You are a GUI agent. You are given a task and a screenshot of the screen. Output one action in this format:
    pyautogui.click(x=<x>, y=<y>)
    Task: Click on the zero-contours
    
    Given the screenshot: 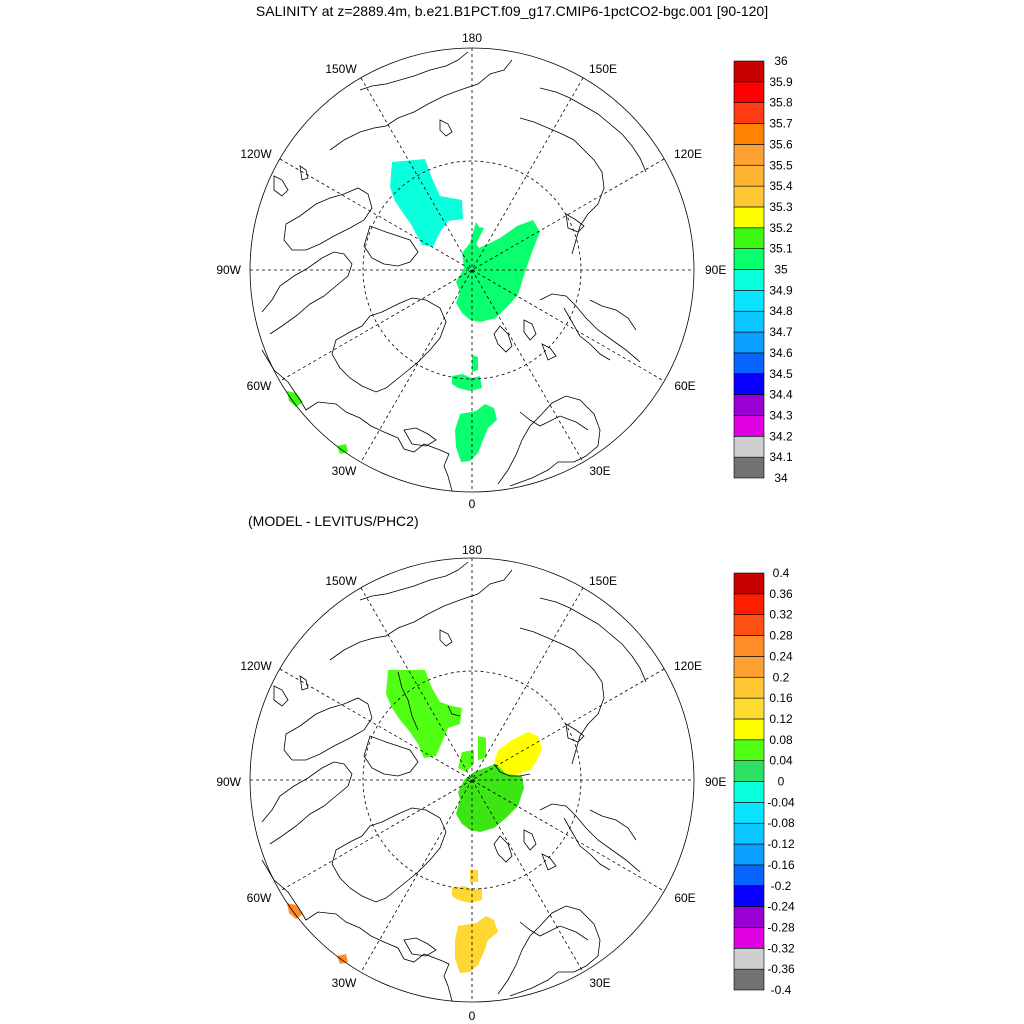 What is the action you would take?
    pyautogui.click(x=464, y=724)
    